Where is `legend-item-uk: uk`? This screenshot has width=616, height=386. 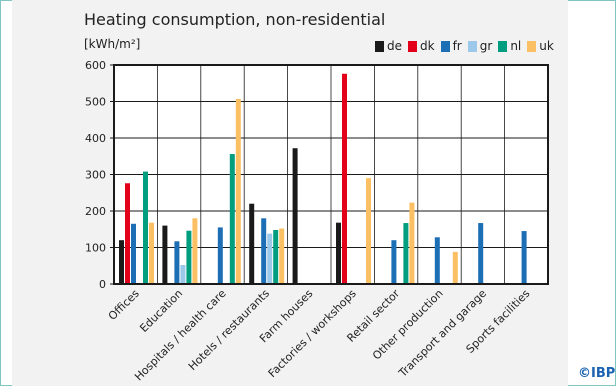 legend-item-uk: uk is located at coordinates (540, 46).